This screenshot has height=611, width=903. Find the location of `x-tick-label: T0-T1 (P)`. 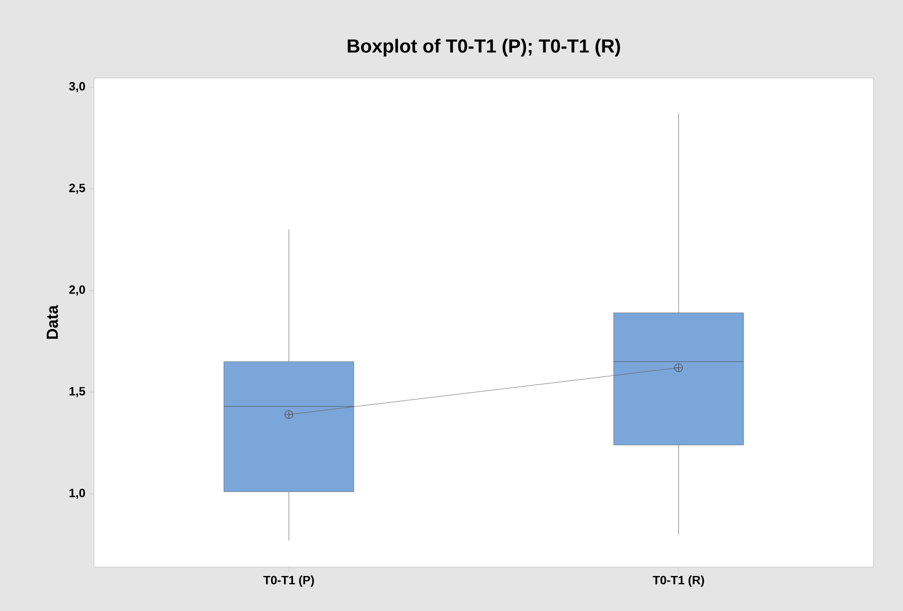

x-tick-label: T0-T1 (P) is located at coordinates (288, 581).